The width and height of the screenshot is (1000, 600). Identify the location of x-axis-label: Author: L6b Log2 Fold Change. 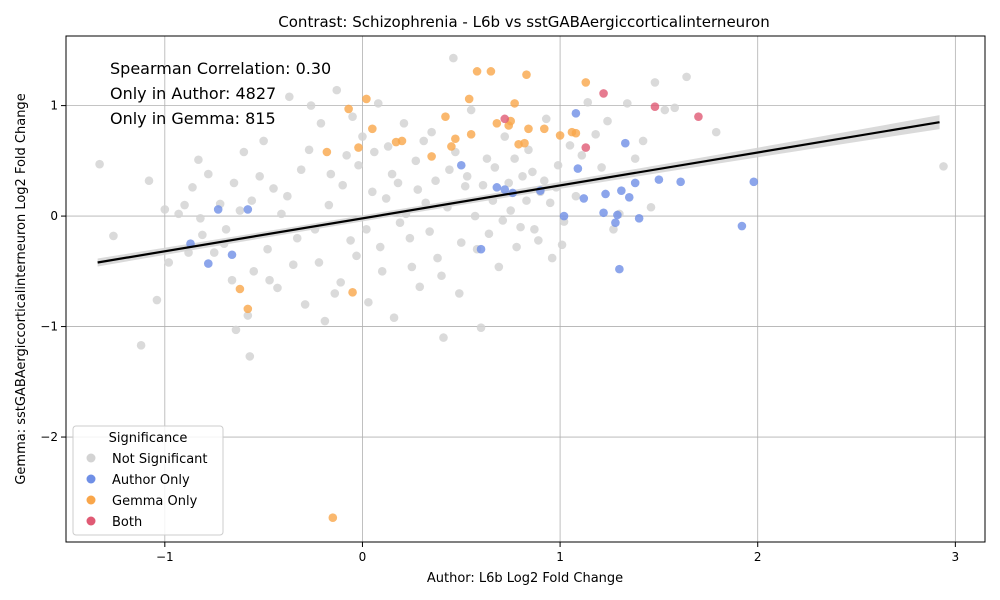
(525, 578).